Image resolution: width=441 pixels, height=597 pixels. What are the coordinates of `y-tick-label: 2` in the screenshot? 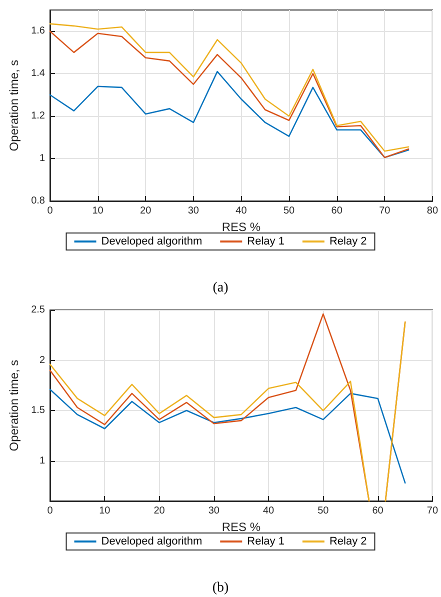 It's located at (42, 360).